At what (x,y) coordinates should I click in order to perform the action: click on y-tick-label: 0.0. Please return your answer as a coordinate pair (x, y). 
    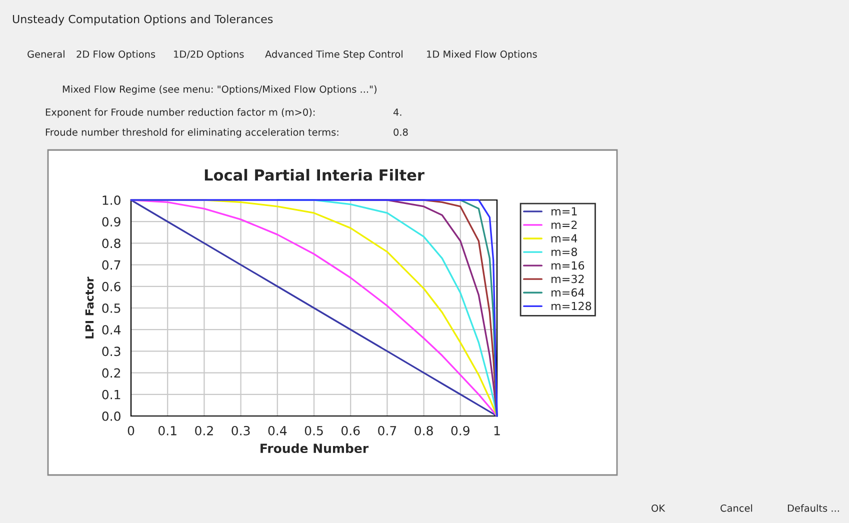
    Looking at the image, I should click on (111, 416).